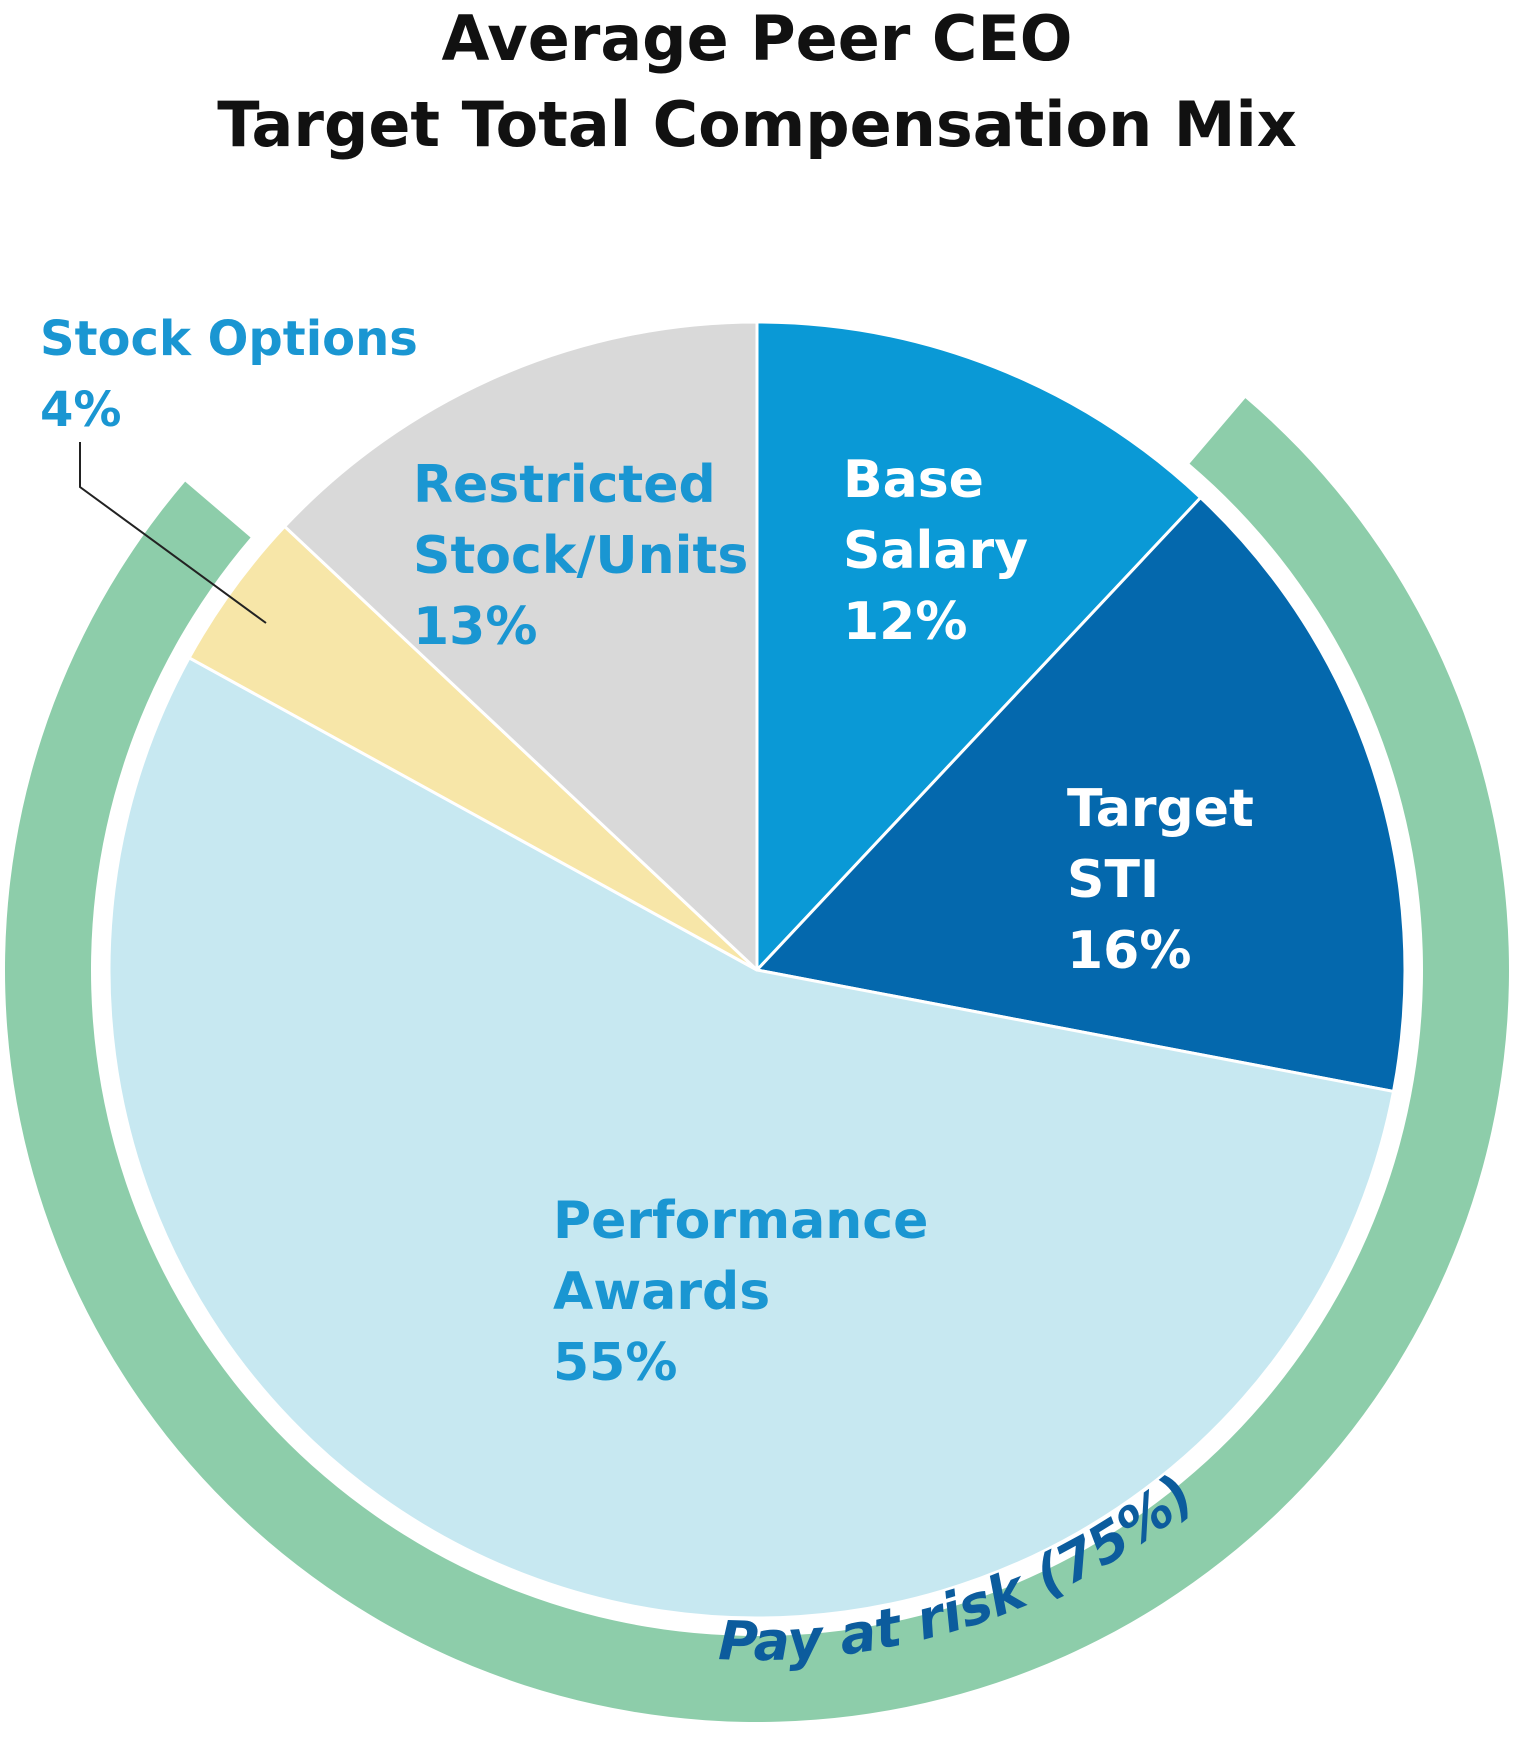 Image resolution: width=1514 pixels, height=1755 pixels. Describe the element at coordinates (757, 124) in the screenshot. I see `chart-title-line-2: Target Total Compensation Mix` at that location.